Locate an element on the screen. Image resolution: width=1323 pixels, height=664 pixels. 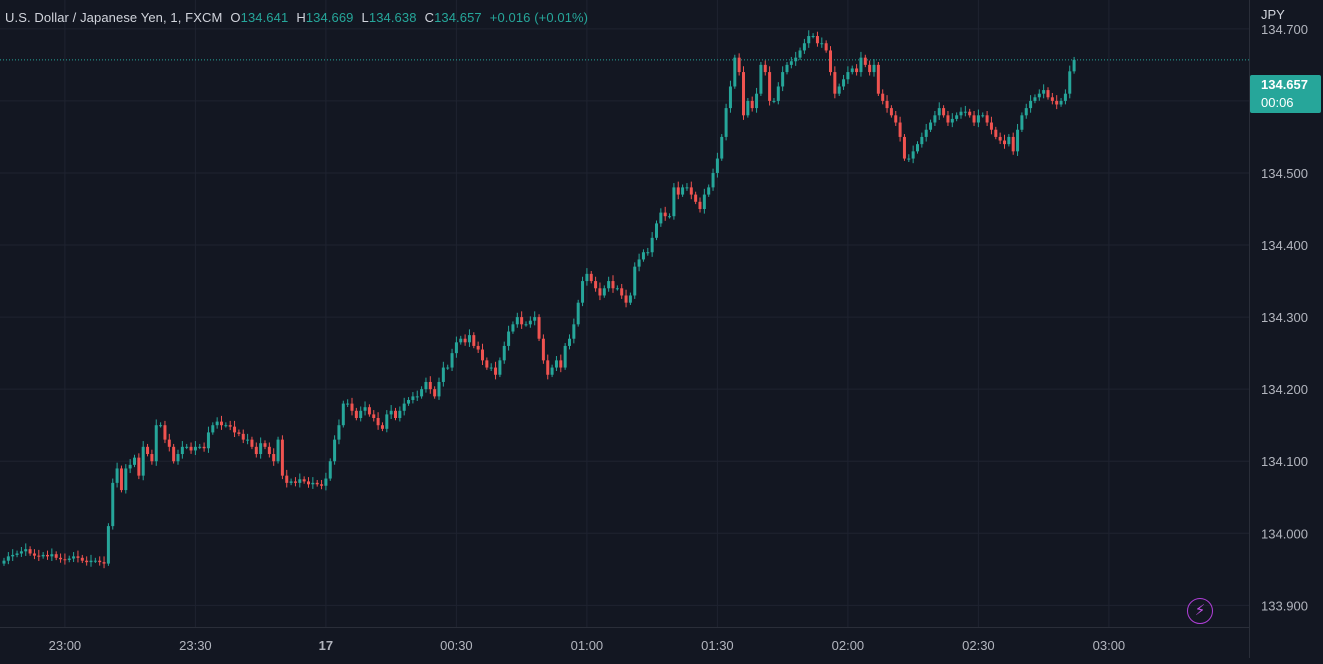
currency-label: JPY is located at coordinates (1273, 14).